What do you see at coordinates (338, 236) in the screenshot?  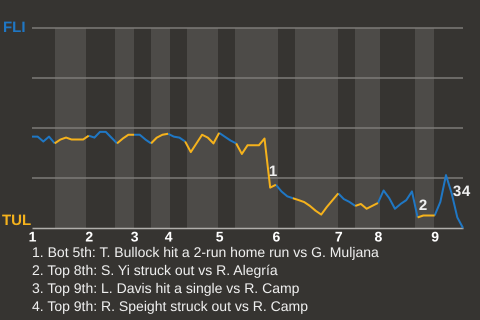 I see `x-tick-label: 7` at bounding box center [338, 236].